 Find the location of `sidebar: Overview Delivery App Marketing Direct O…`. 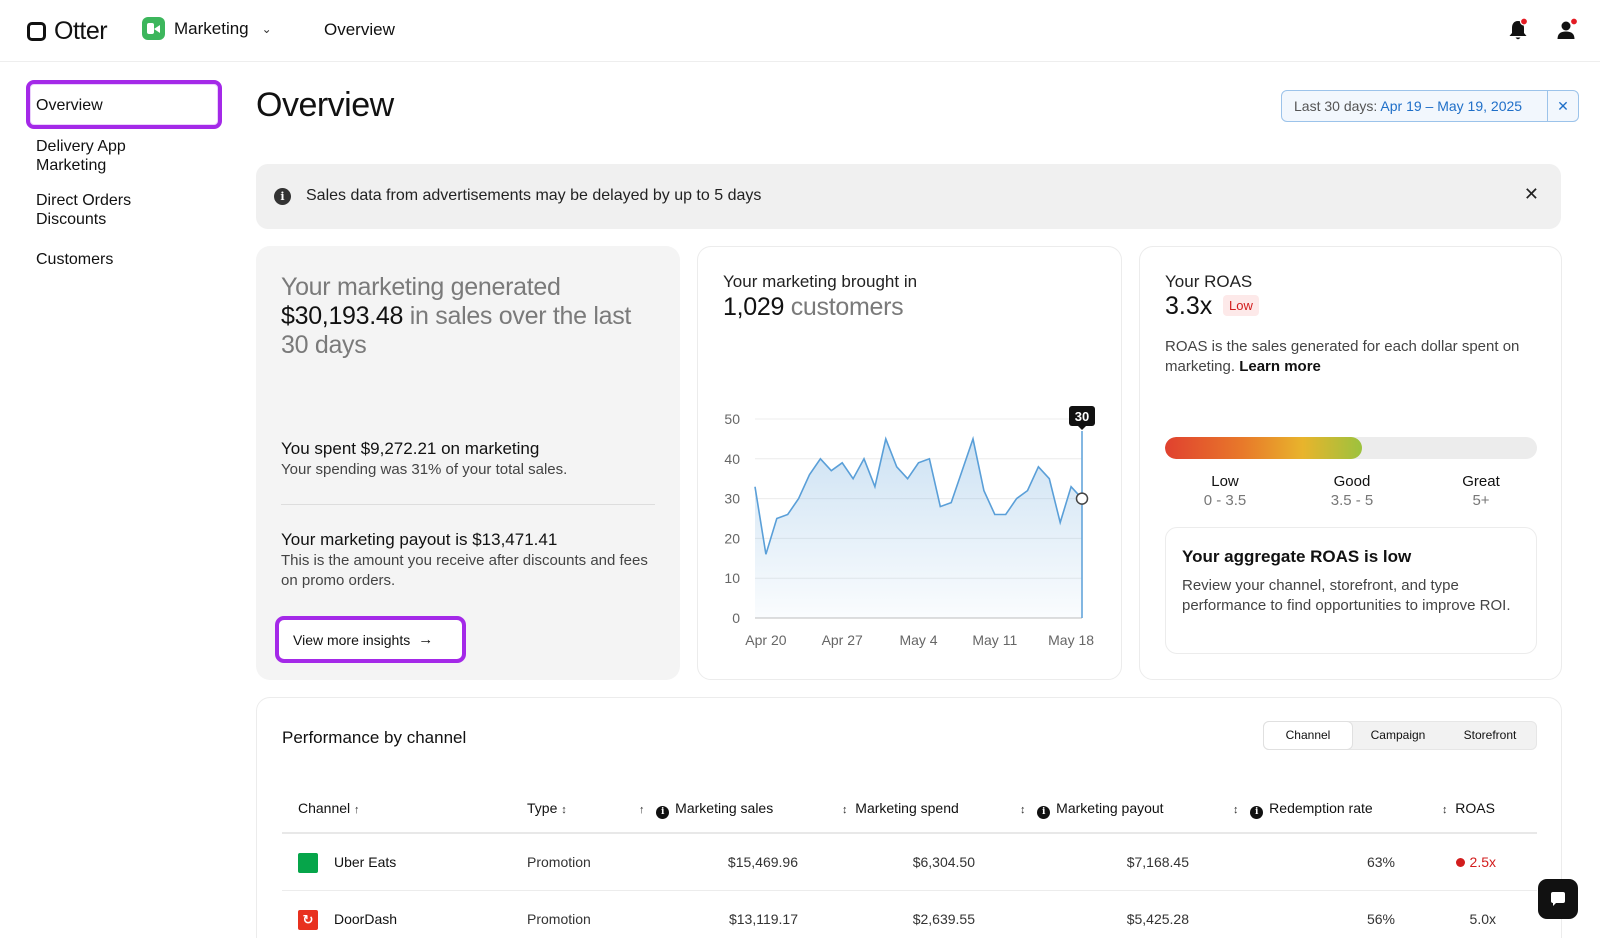

sidebar: Overview Delivery App Marketing Direct O… is located at coordinates (124, 174).